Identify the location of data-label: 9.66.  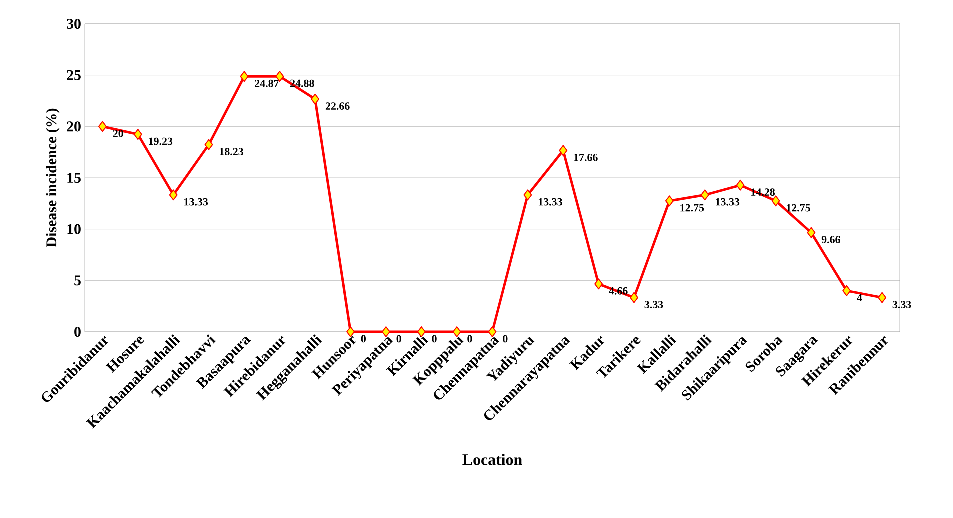
(831, 240).